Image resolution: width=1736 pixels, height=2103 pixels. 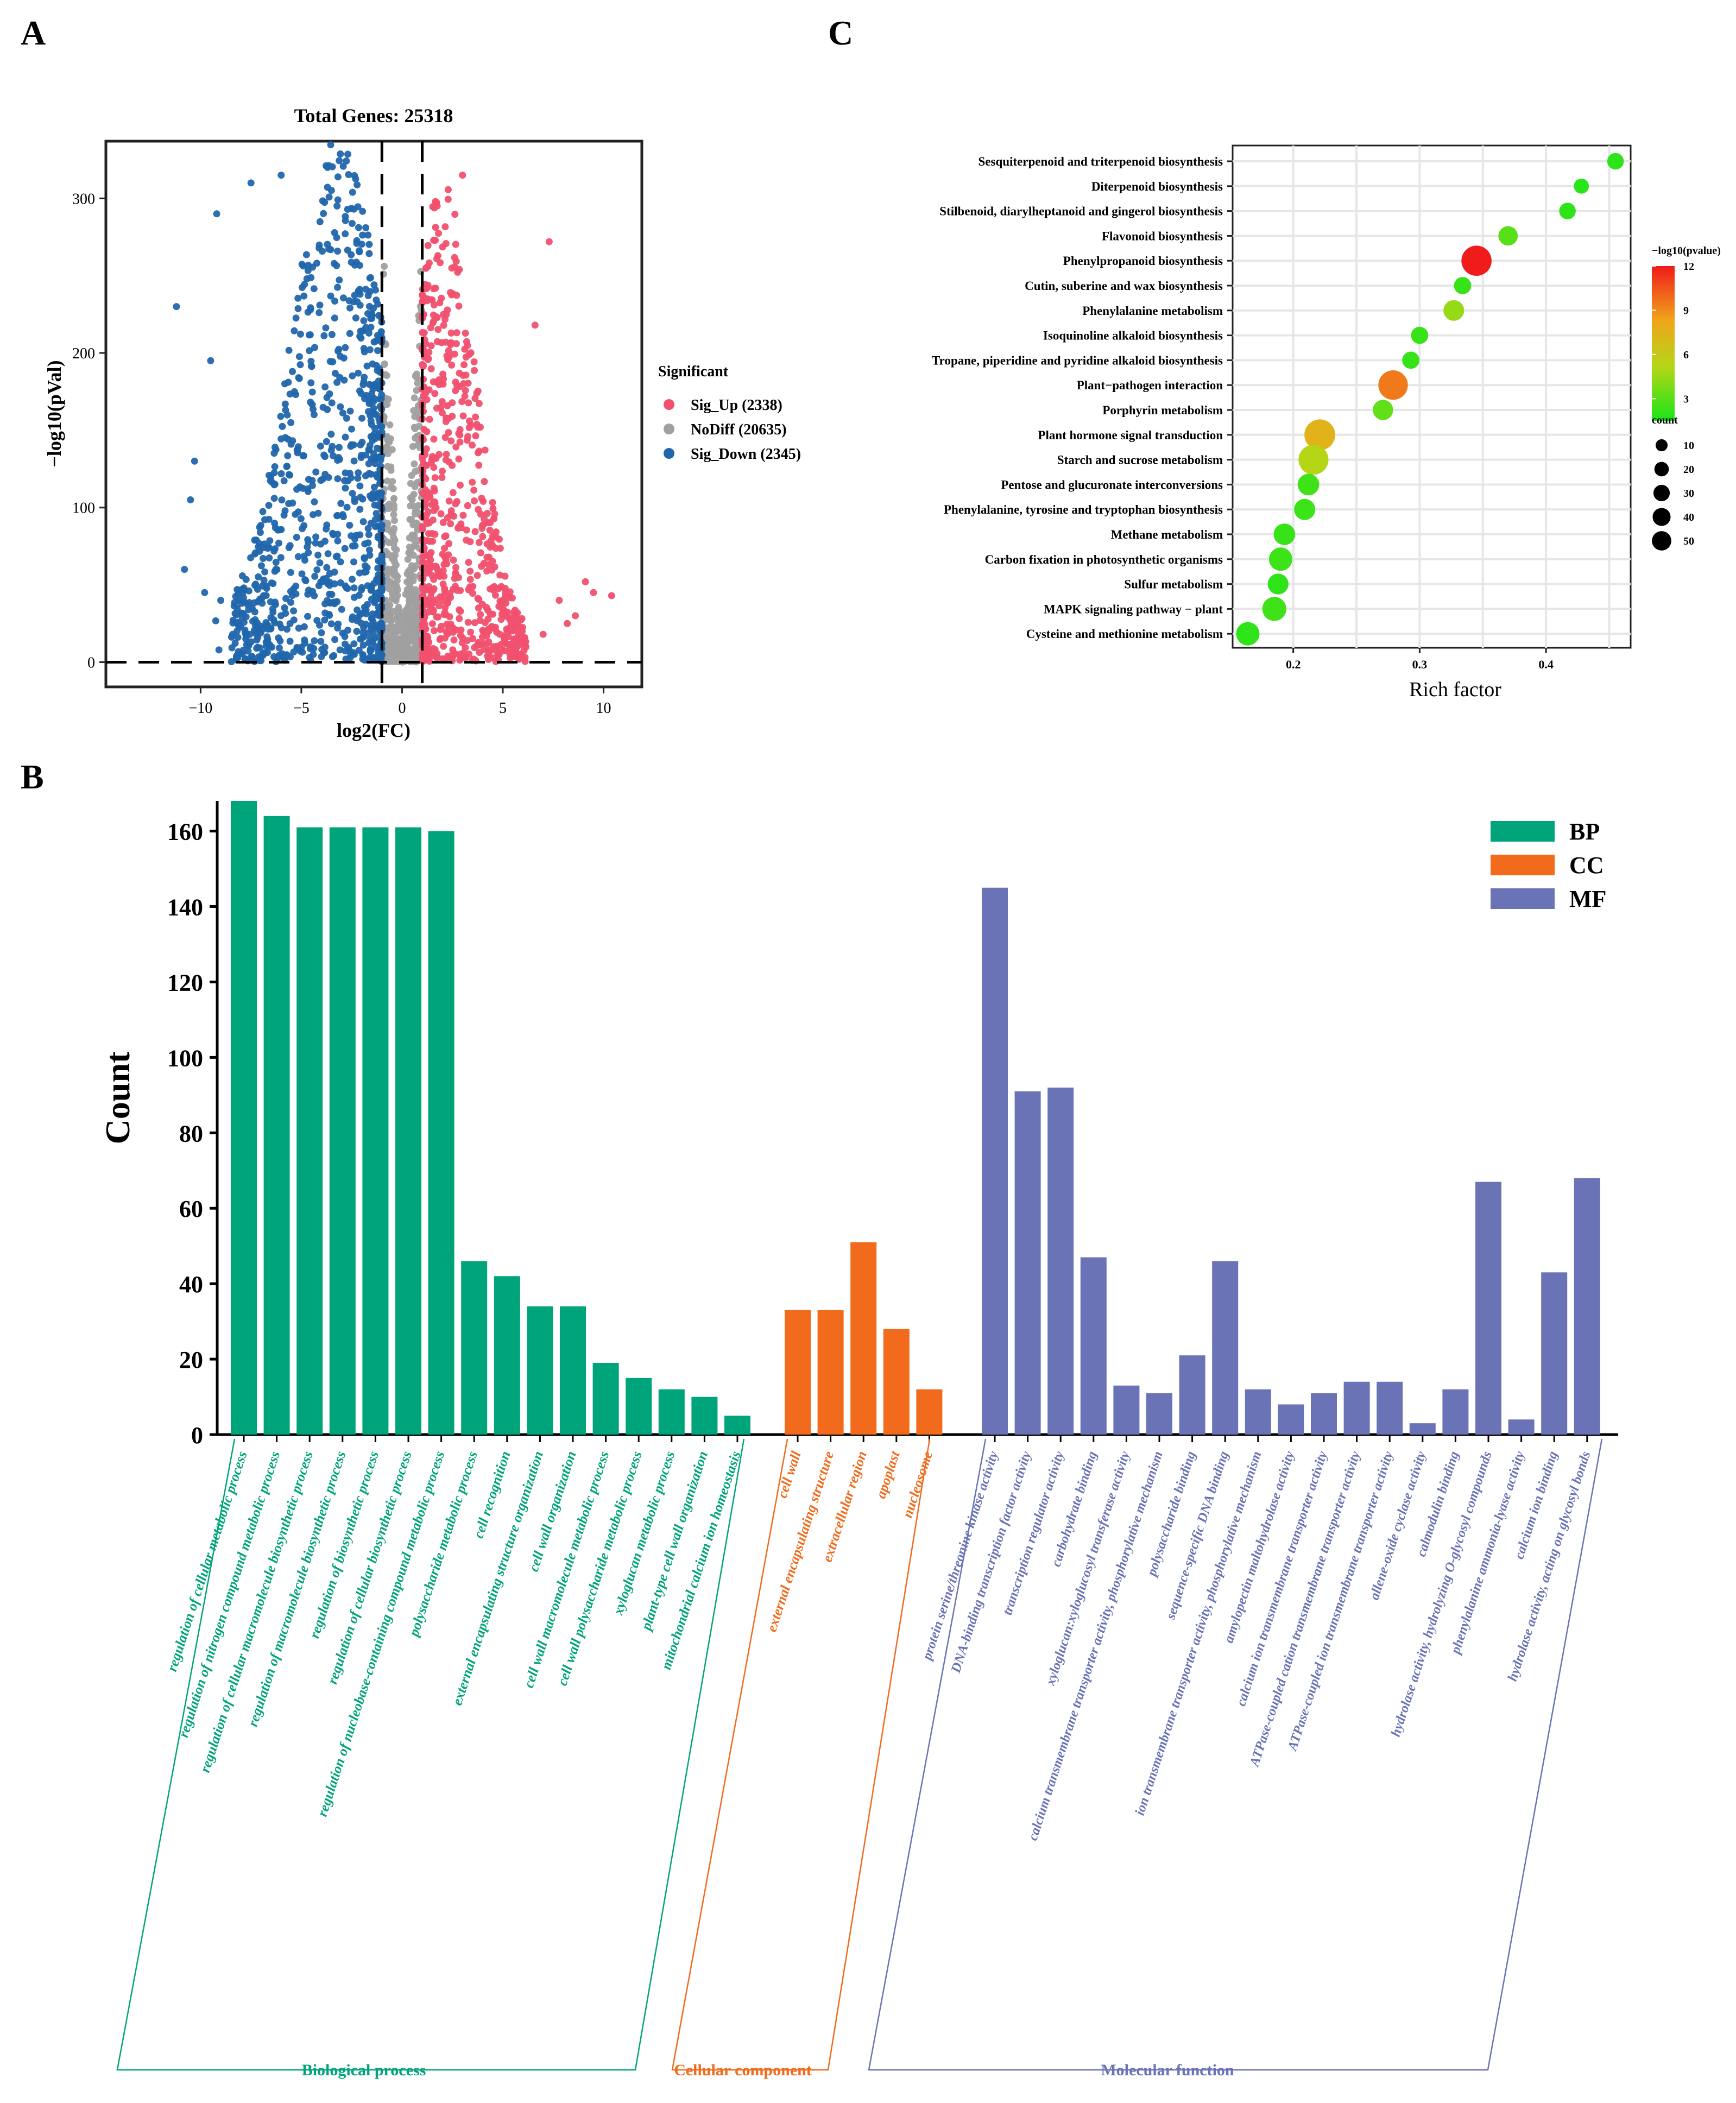 I want to click on kegg-pathway-label: Plant−pathogen interaction, so click(x=1150, y=385).